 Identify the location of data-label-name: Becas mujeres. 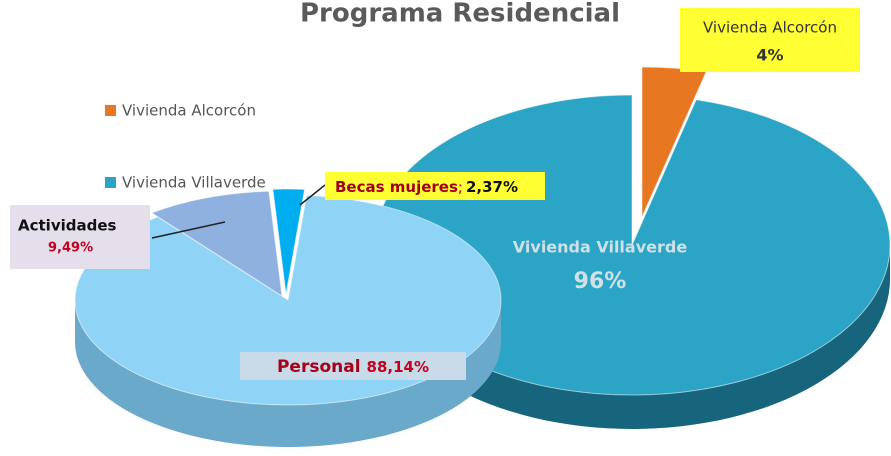
(396, 187).